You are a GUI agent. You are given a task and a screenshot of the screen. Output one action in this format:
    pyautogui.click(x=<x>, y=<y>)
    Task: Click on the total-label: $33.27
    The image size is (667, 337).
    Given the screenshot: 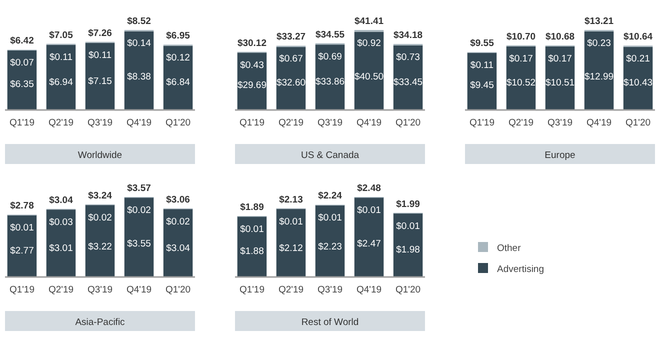 What is the action you would take?
    pyautogui.click(x=291, y=37)
    